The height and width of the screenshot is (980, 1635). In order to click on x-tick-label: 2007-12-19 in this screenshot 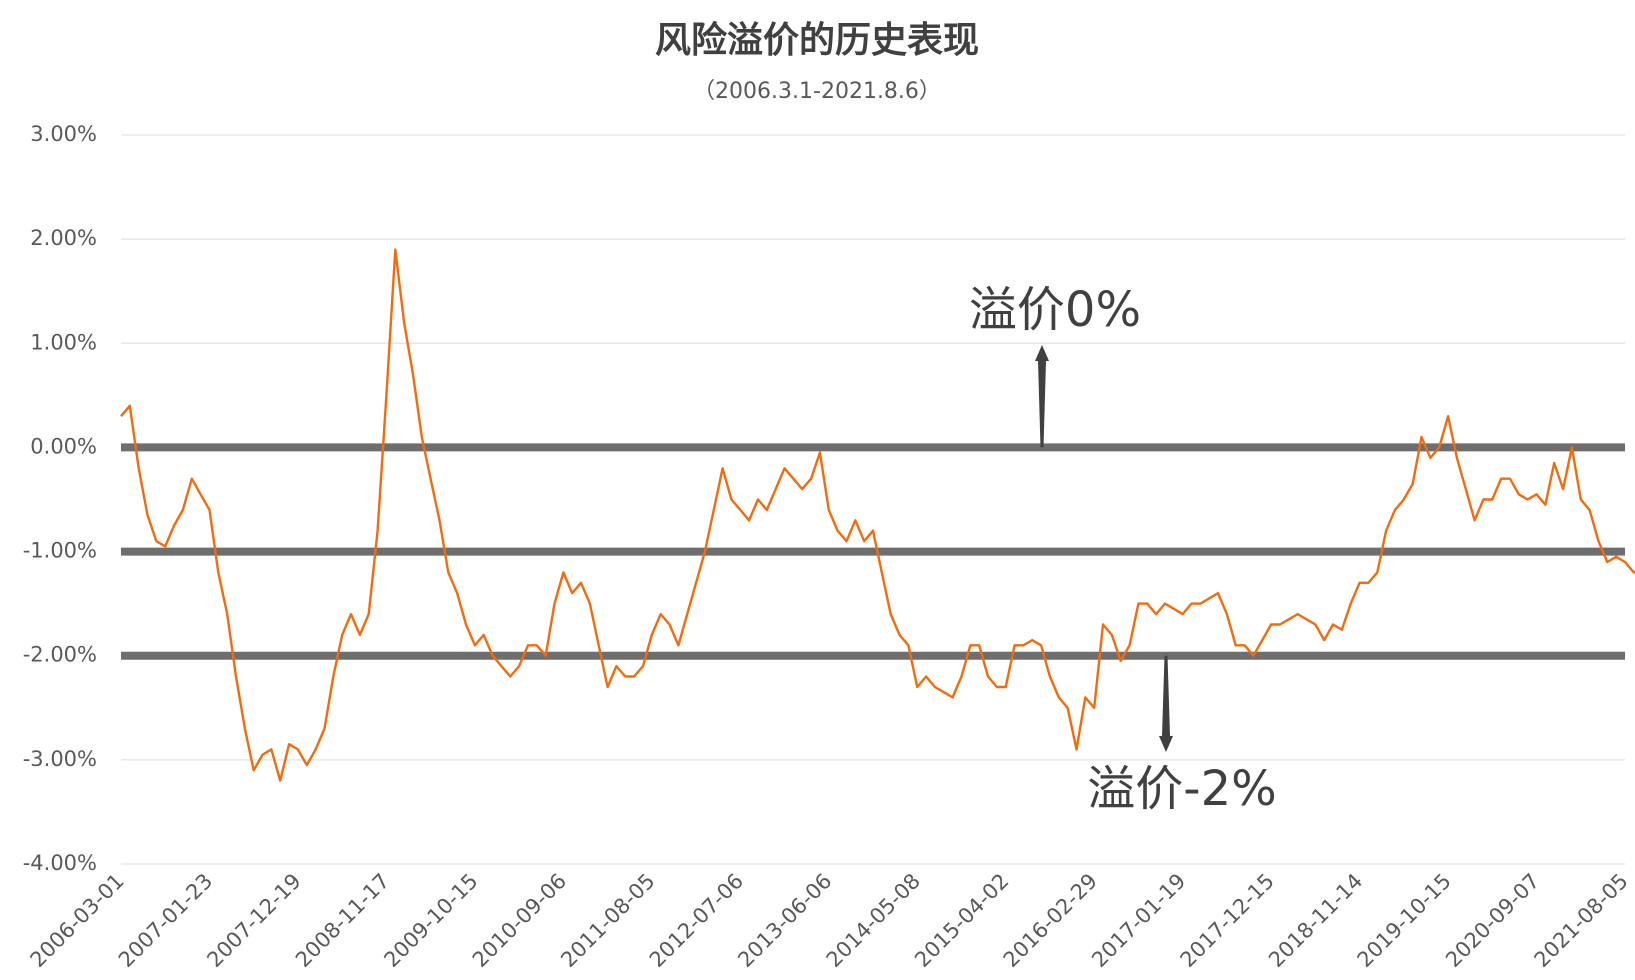, I will do `click(253, 920)`.